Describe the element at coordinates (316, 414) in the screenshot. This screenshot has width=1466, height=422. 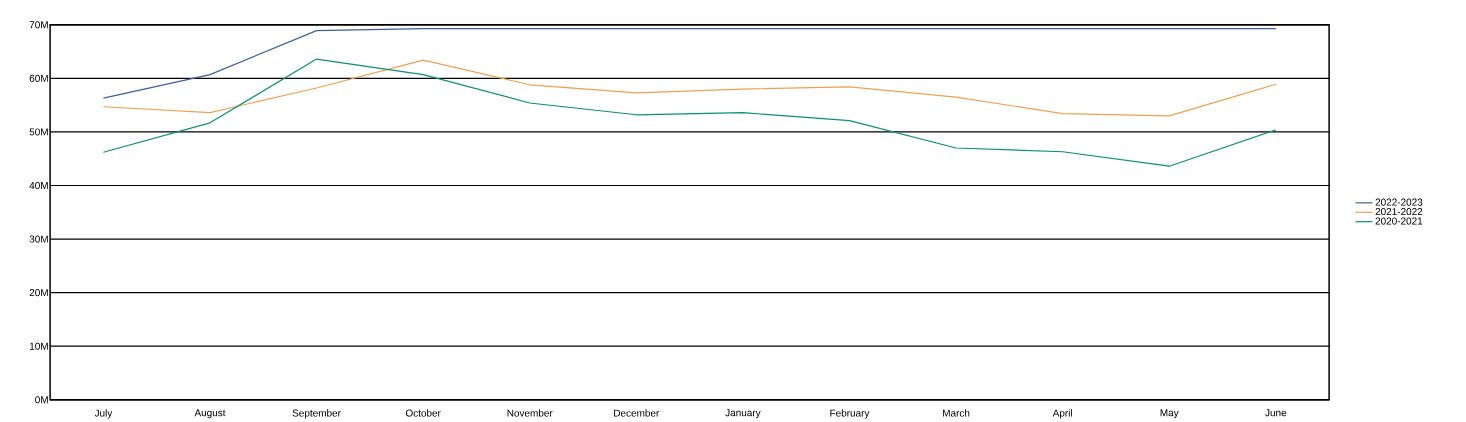
I see `x-tick-label: September` at that location.